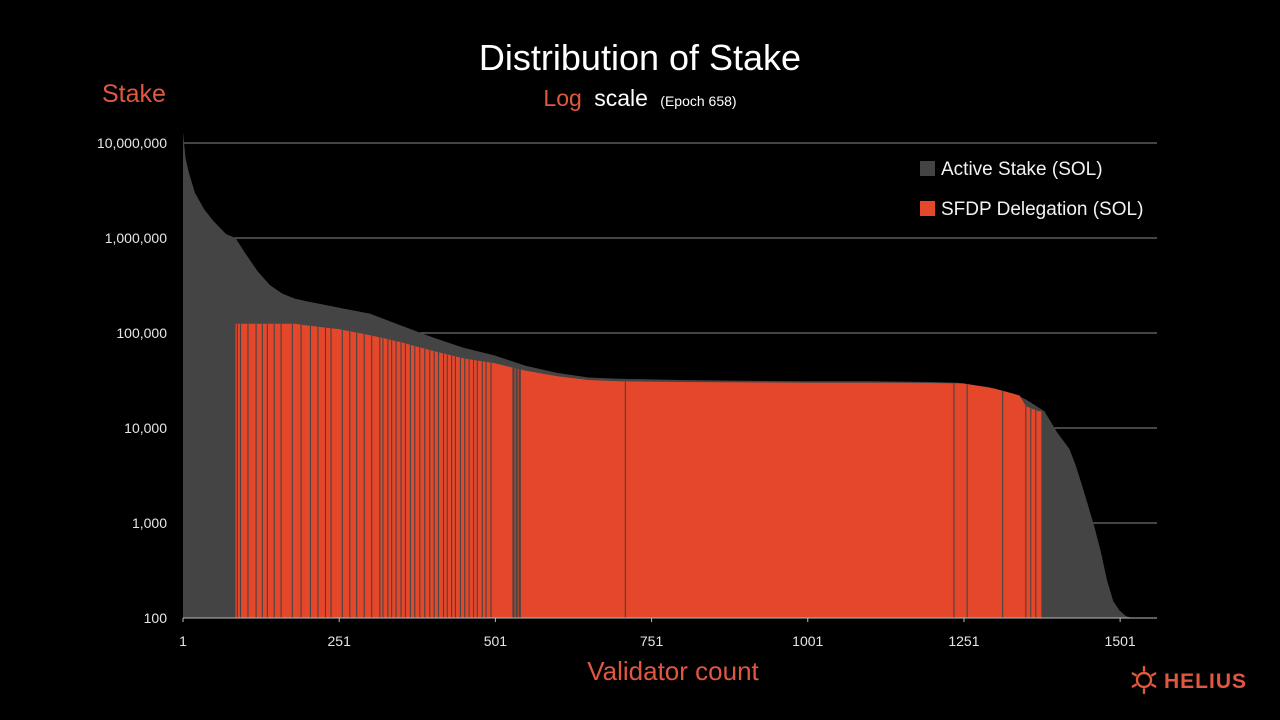  Describe the element at coordinates (145, 428) in the screenshot. I see `y-tick-2: 10,000` at that location.